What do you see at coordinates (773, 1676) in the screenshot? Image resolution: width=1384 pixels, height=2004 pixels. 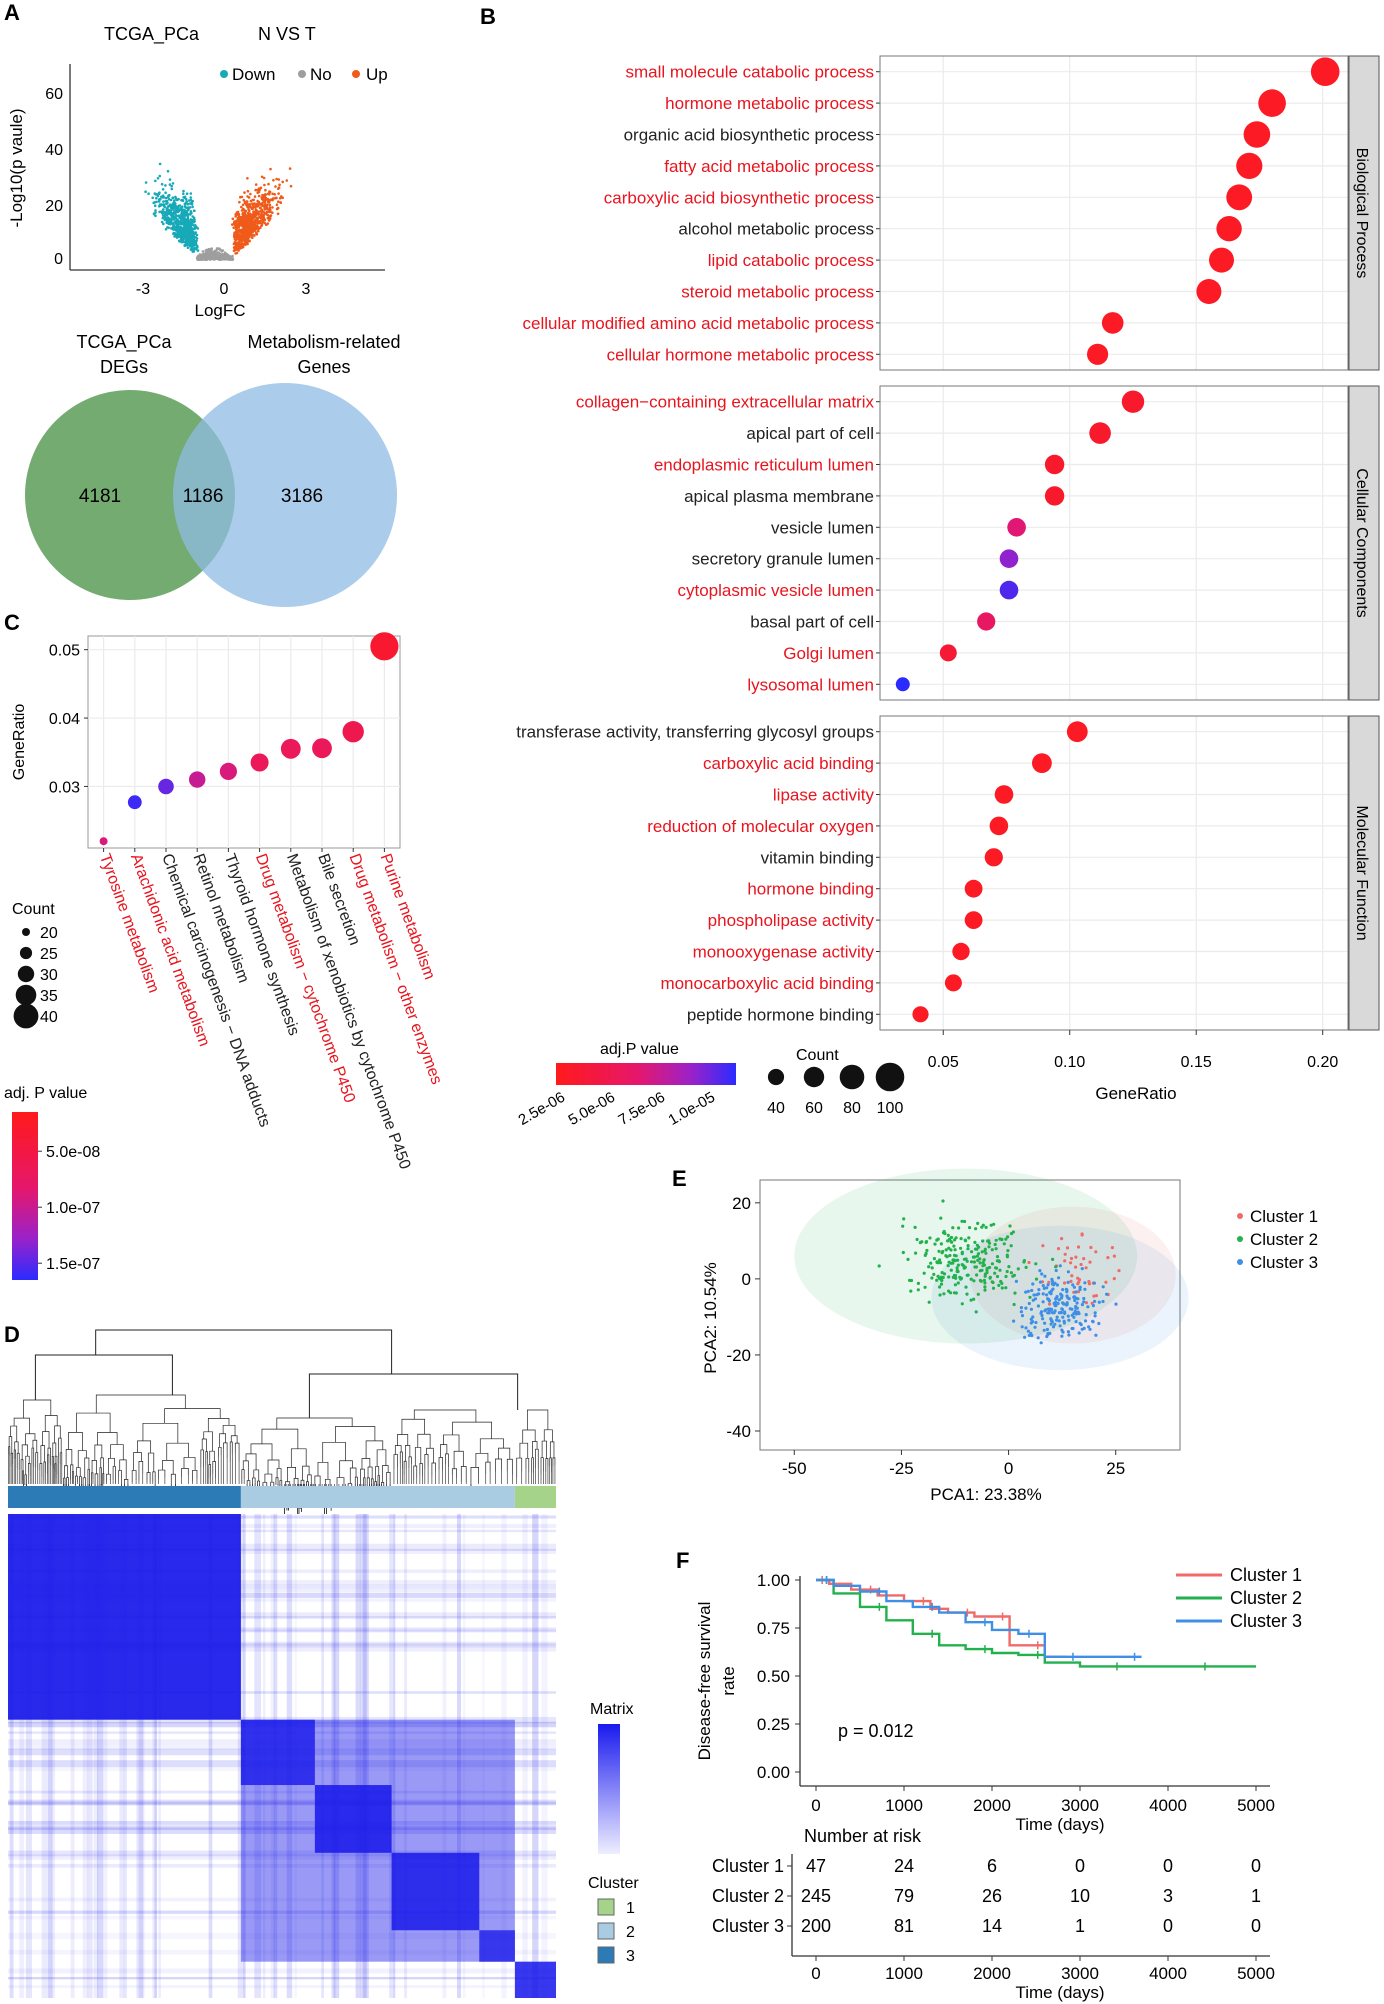 I see `km-y-tick-label: 0.50` at bounding box center [773, 1676].